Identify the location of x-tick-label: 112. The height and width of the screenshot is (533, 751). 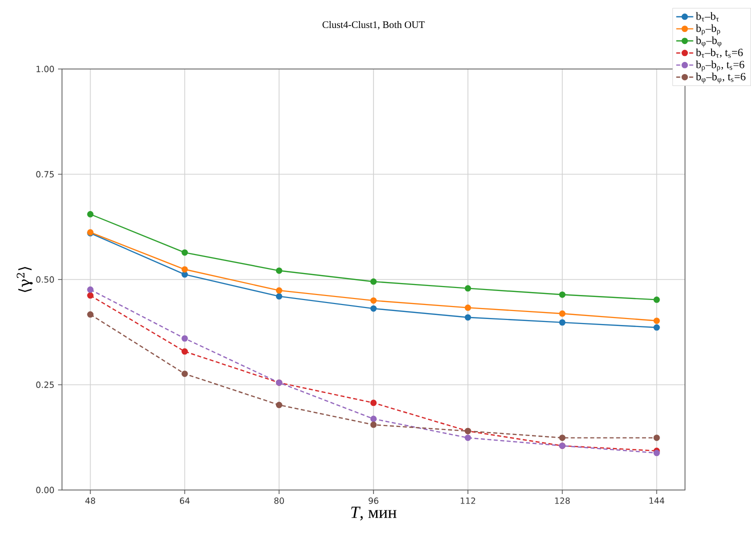
(468, 501).